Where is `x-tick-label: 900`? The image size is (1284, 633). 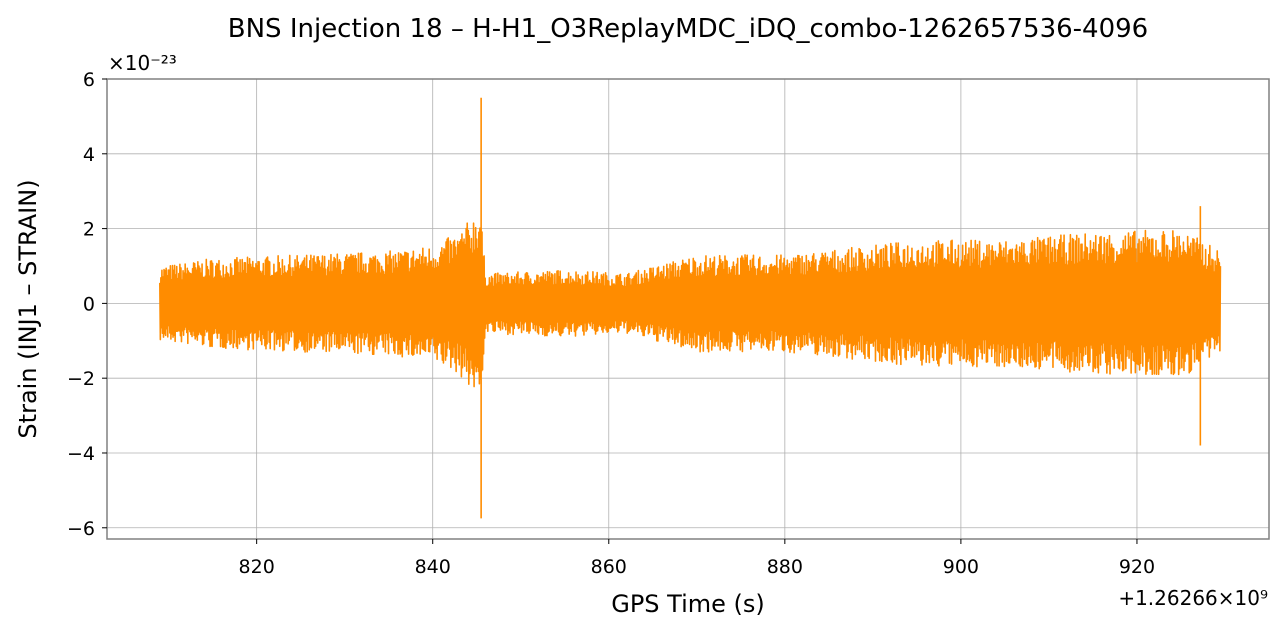 x-tick-label: 900 is located at coordinates (961, 567).